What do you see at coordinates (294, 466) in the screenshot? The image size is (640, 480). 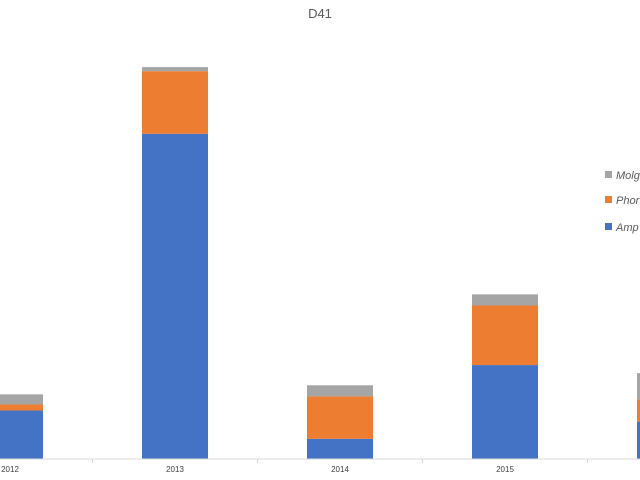 I see `x-axis-ticks: 20122013201420152016` at bounding box center [294, 466].